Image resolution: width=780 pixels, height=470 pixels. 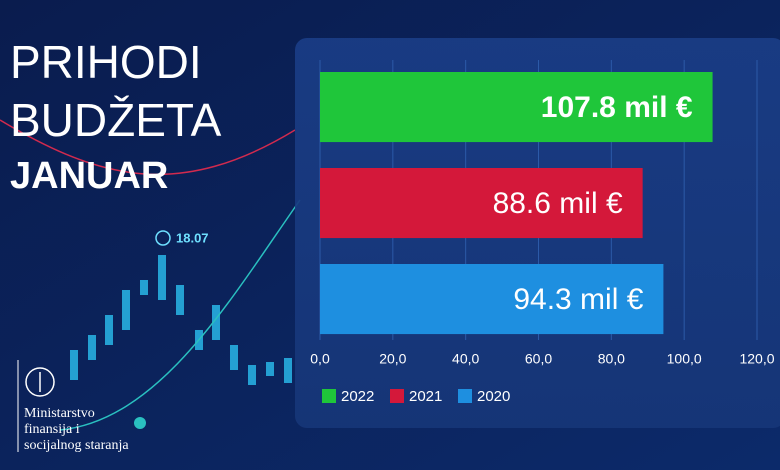 What do you see at coordinates (163, 238) in the screenshot?
I see `annotation-icon` at bounding box center [163, 238].